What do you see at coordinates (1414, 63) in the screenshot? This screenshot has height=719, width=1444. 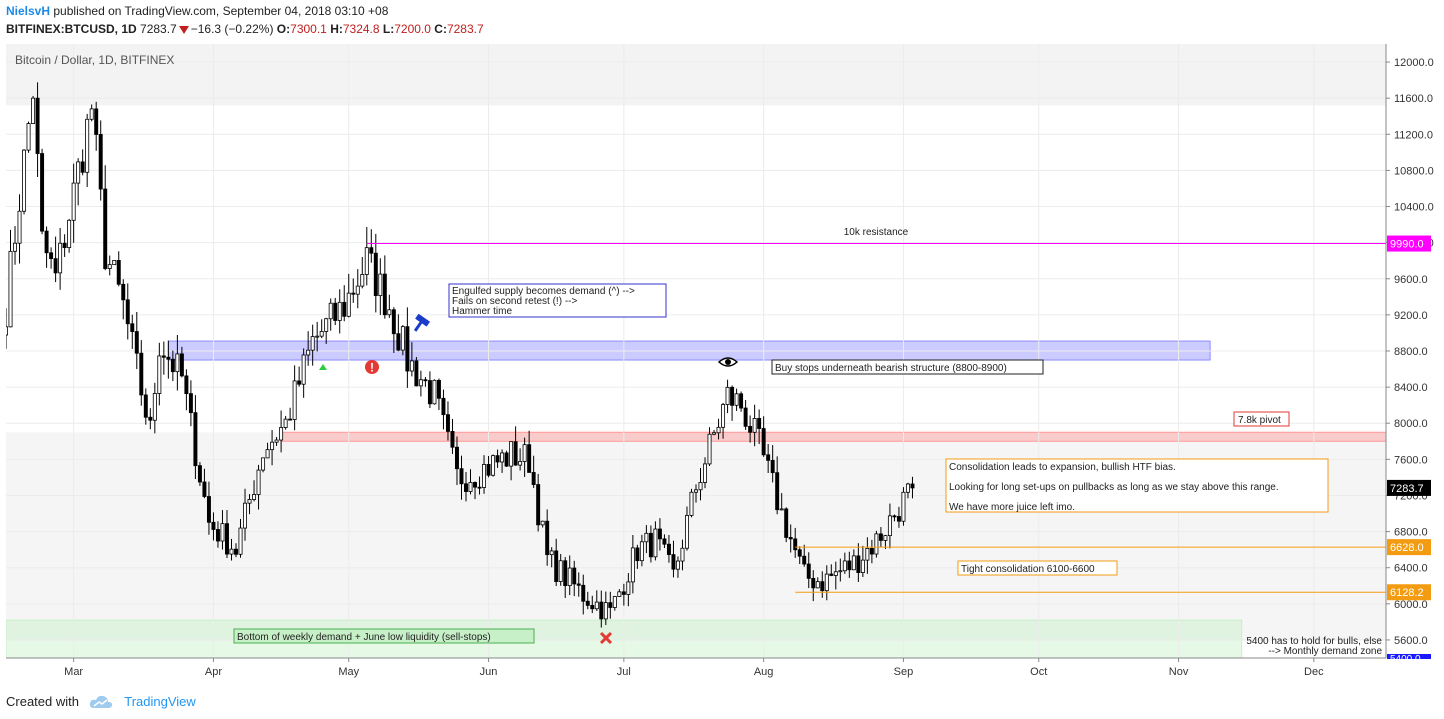 I see `price-tick-label: 12000.0` at bounding box center [1414, 63].